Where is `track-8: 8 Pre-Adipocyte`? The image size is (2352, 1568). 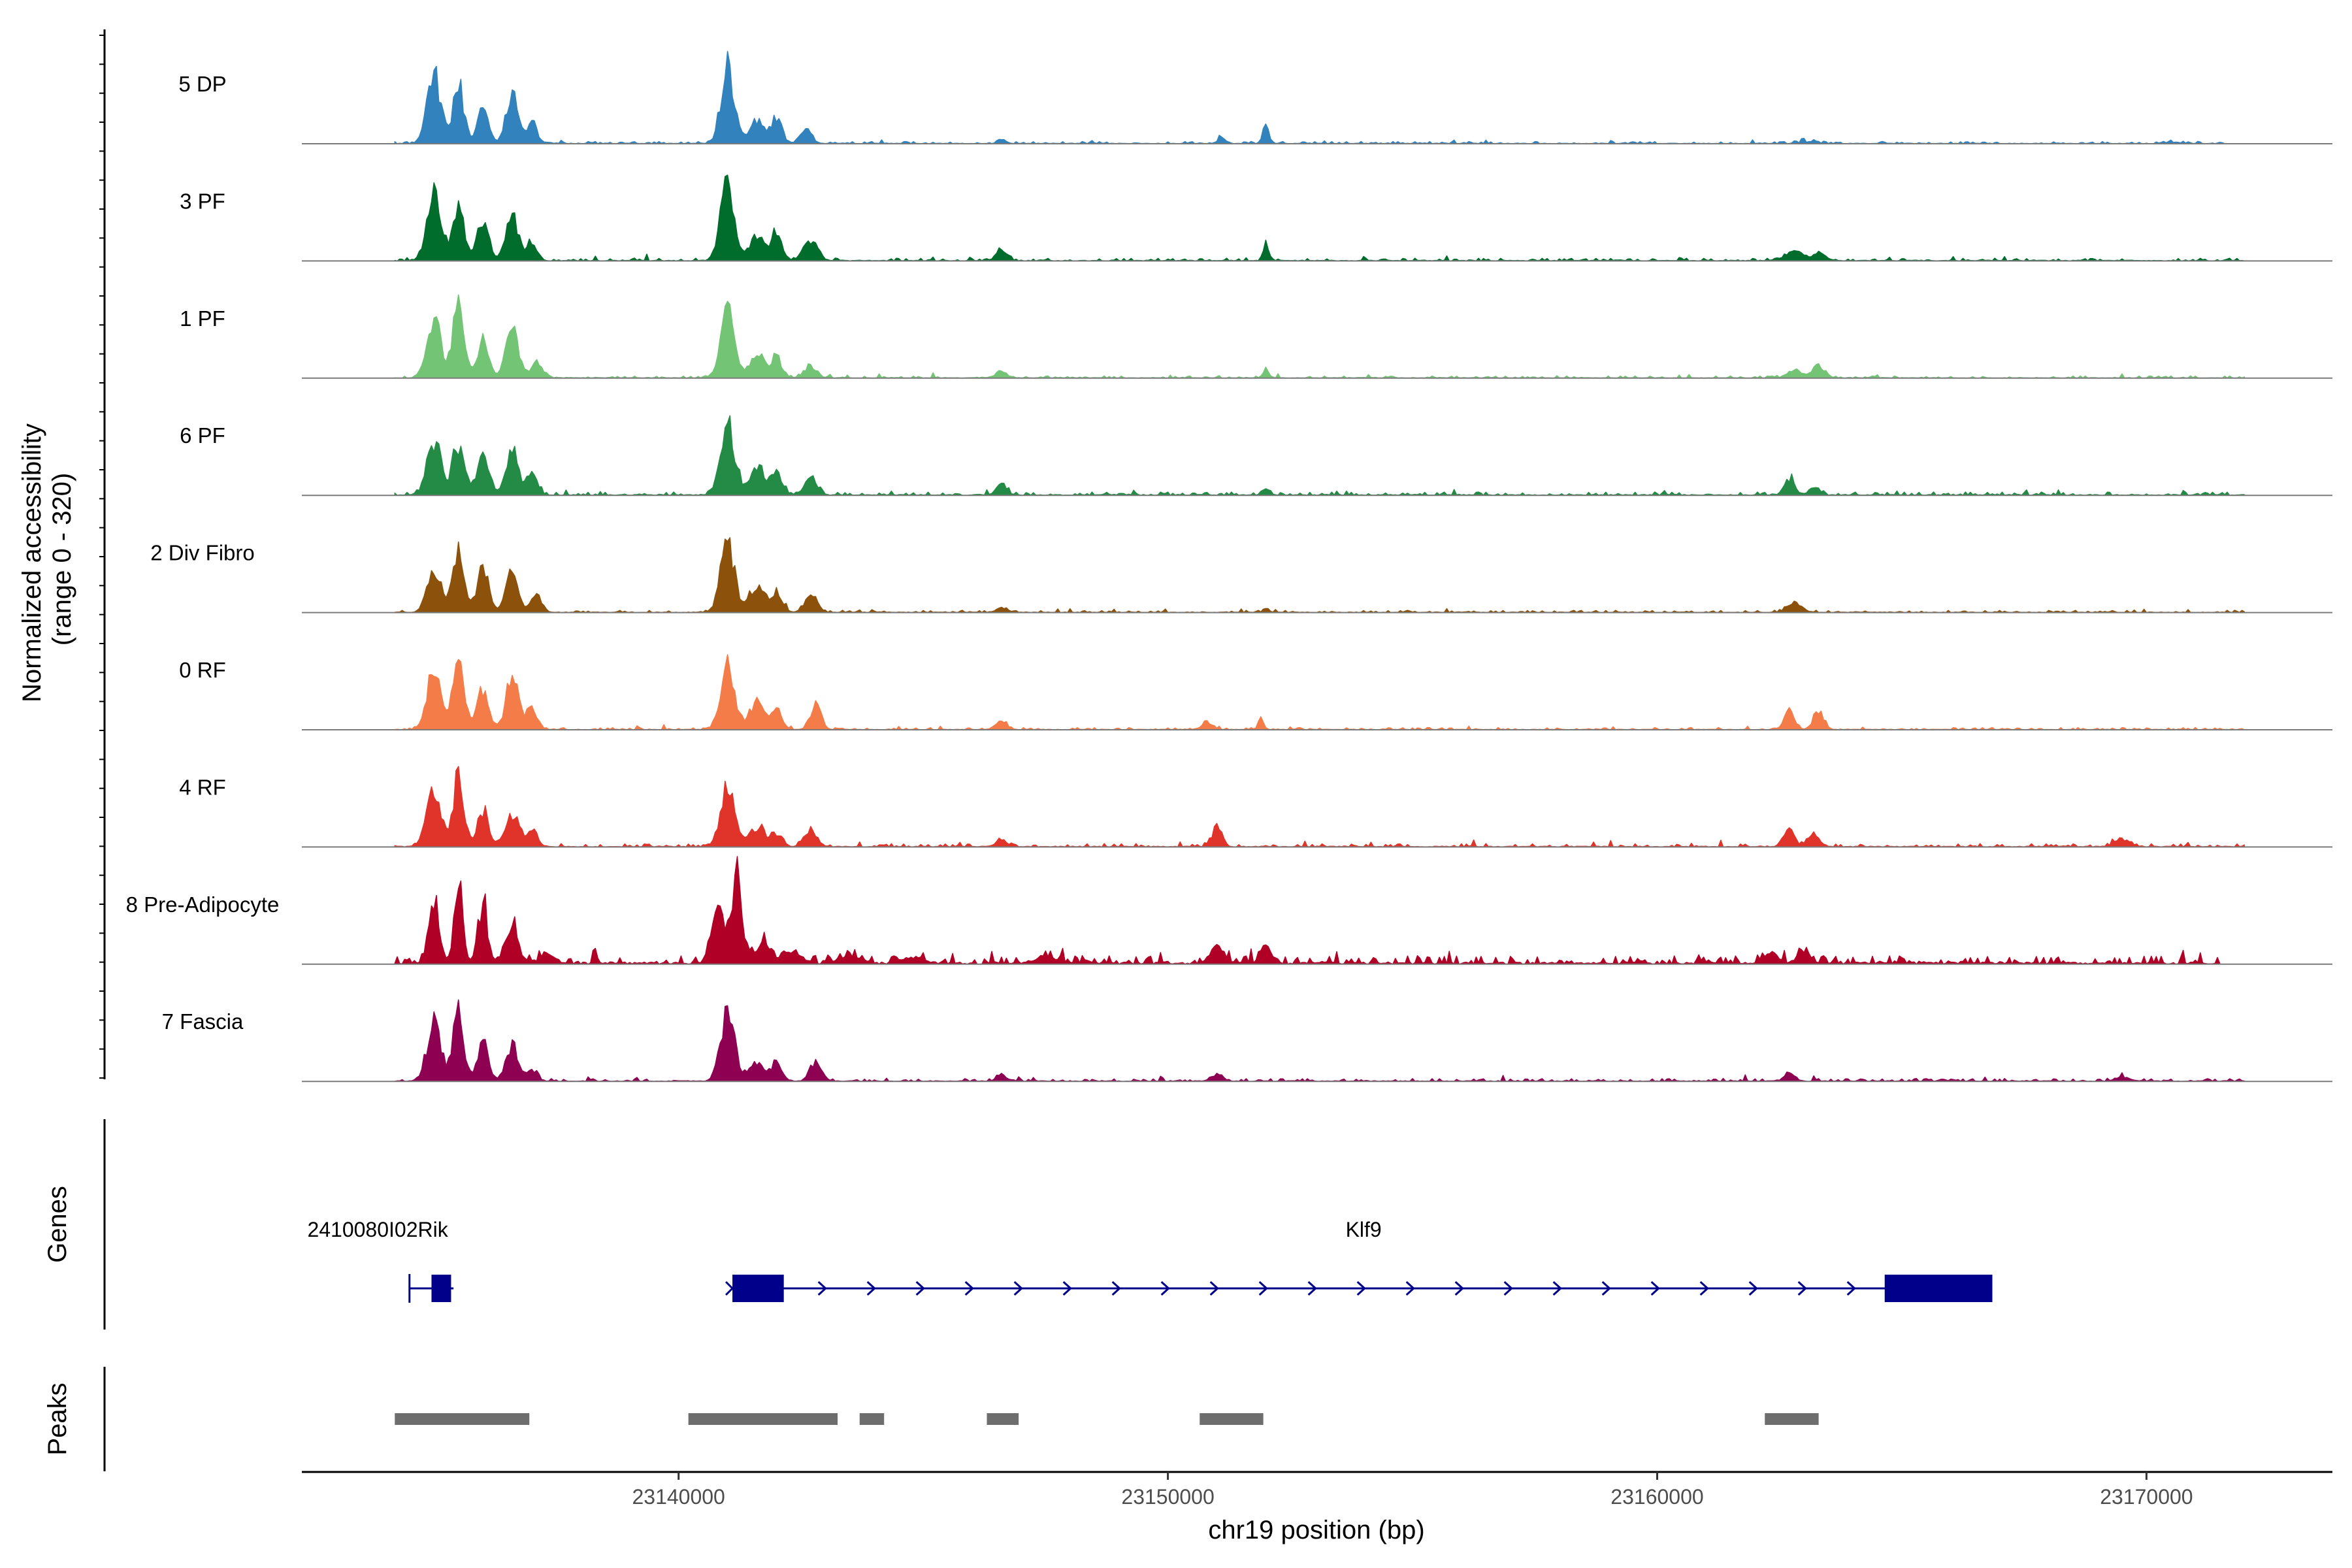
track-8: 8 Pre-Adipocyte is located at coordinates (1229, 910).